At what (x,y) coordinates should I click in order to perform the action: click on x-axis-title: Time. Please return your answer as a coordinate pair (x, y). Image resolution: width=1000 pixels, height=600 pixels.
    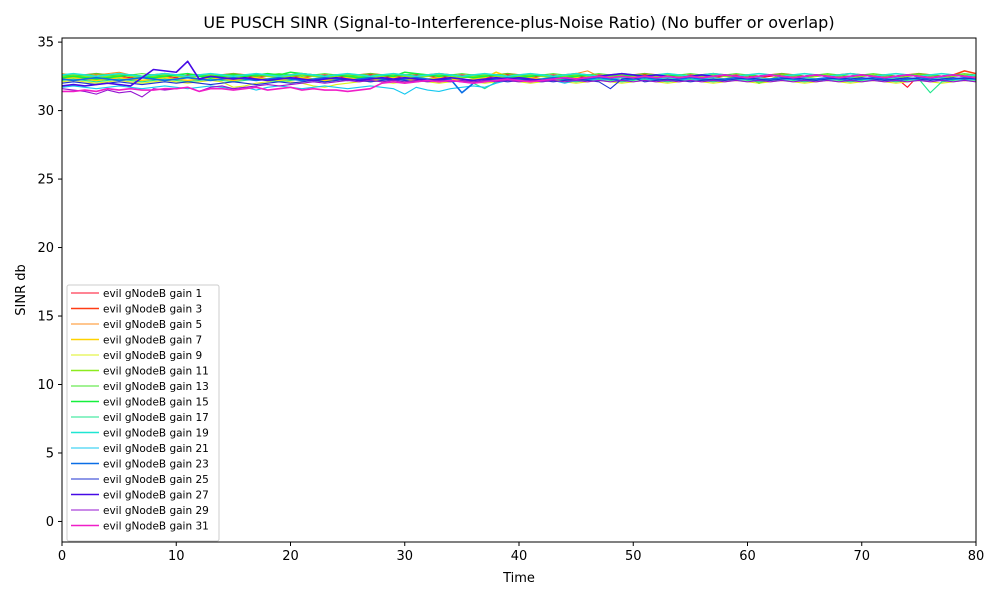
    Looking at the image, I should click on (518, 578).